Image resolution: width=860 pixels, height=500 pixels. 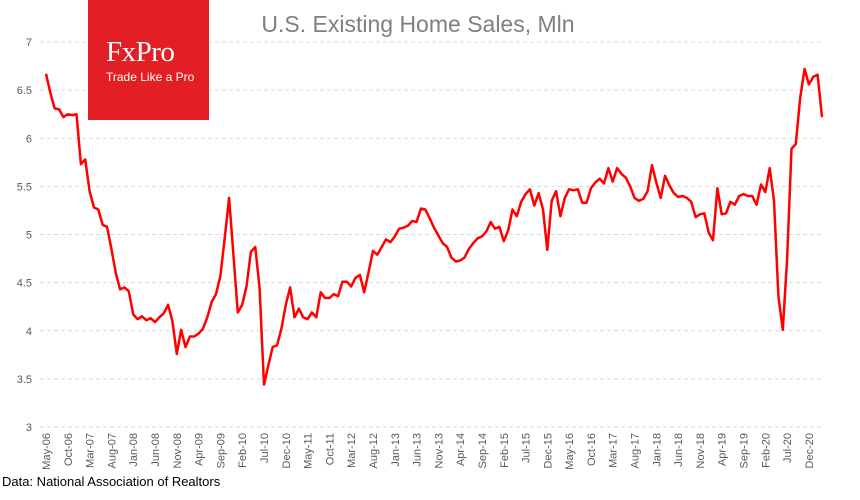 What do you see at coordinates (636, 450) in the screenshot?
I see `x-tick-label: Aug-17` at bounding box center [636, 450].